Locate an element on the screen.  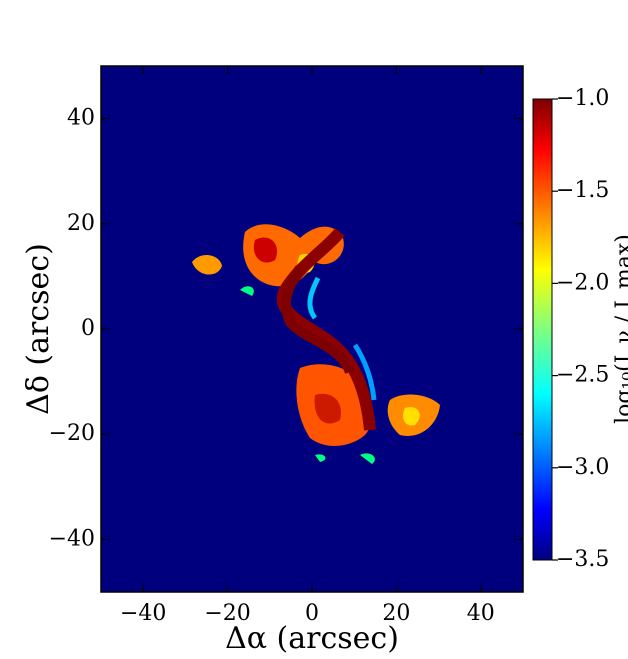
colorbar-tick-label: −2.5 is located at coordinates (582, 375).